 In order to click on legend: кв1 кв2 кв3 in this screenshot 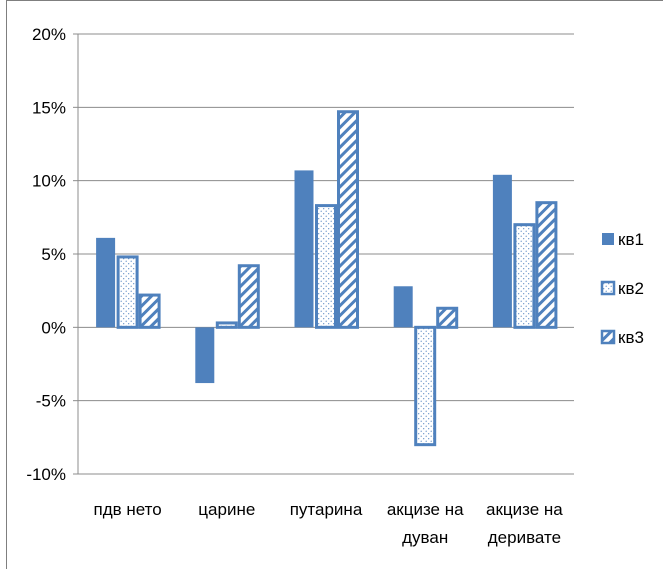, I will do `click(622, 288)`.